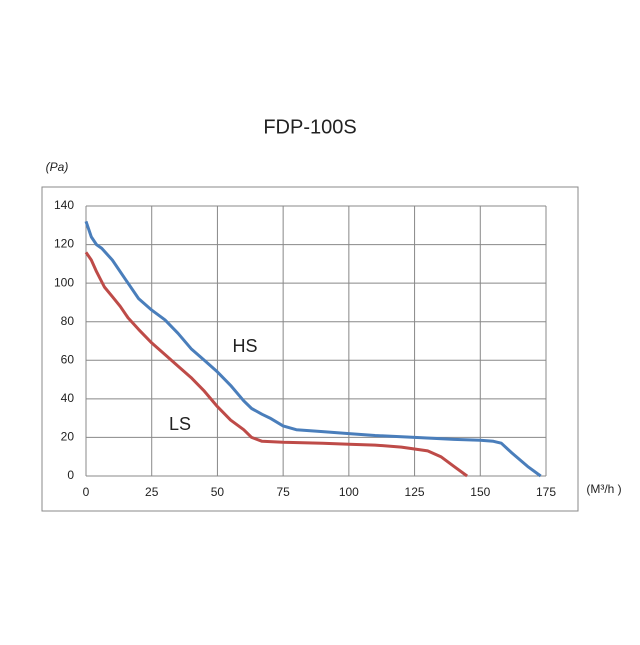  I want to click on y-tick-label: 60, so click(68, 359).